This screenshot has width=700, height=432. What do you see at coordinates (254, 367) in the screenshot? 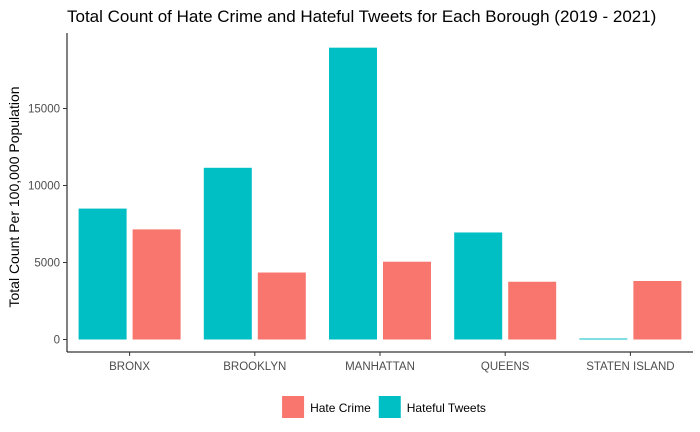
I see `x-tick-label: BROOKLYN` at bounding box center [254, 367].